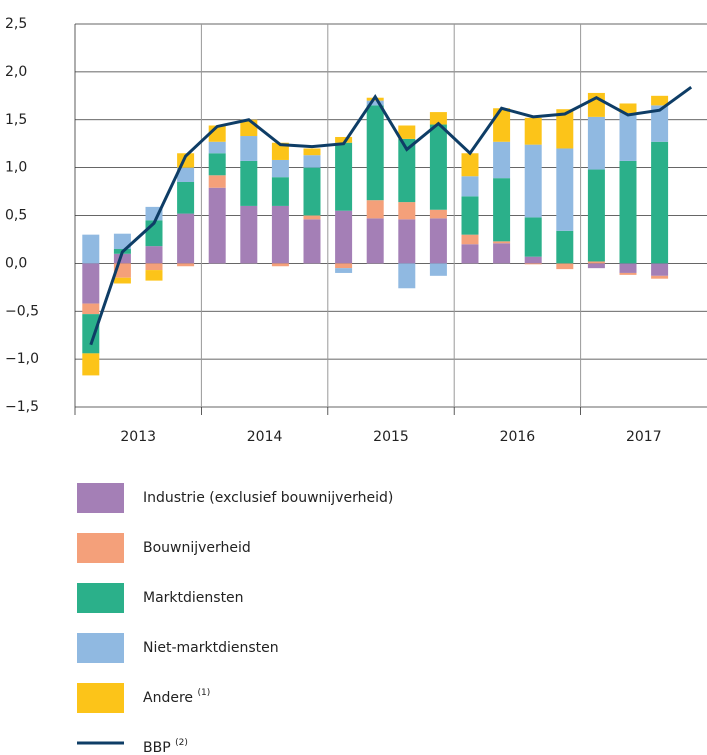 This screenshot has width=707, height=755. What do you see at coordinates (268, 498) in the screenshot?
I see `legend-label: Industrie (exclusief bouwnijverheid)` at bounding box center [268, 498].